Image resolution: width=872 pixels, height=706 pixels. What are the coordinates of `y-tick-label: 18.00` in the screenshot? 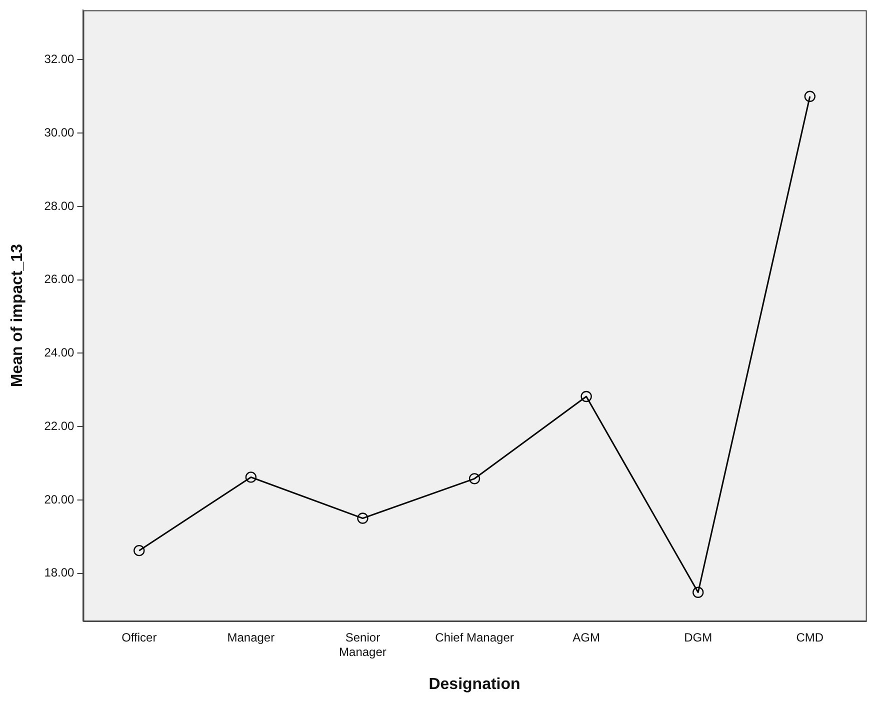 It's located at (59, 573).